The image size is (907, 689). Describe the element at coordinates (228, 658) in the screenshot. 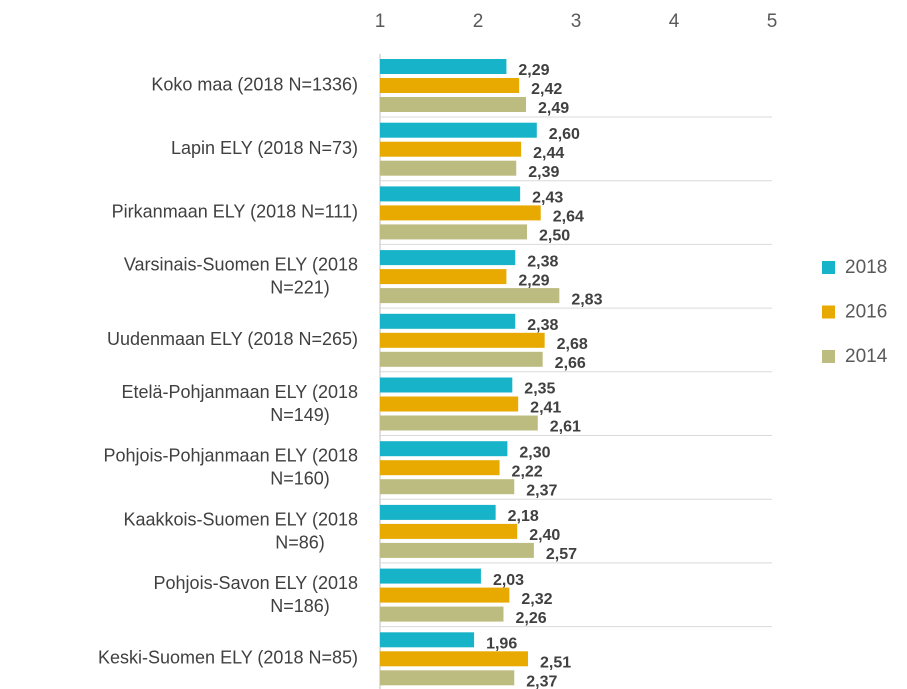

I see `category-label: Keski-Suomen ELY (2018 N=85)` at that location.